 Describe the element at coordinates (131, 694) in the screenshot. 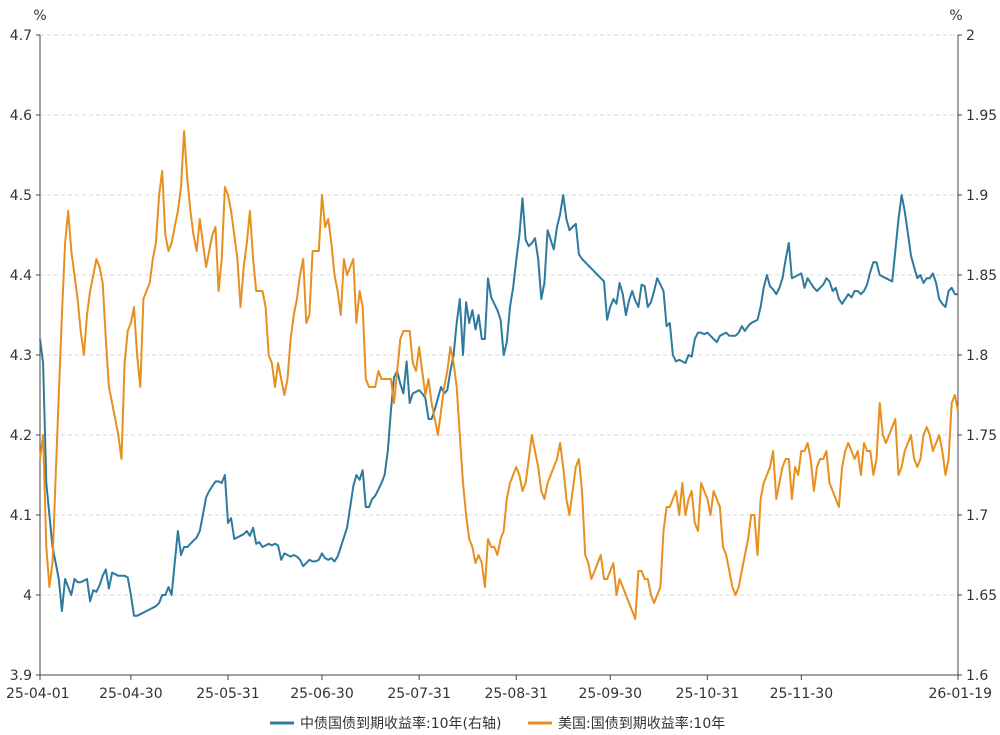

I see `x-tick-label: 25-04-30` at that location.